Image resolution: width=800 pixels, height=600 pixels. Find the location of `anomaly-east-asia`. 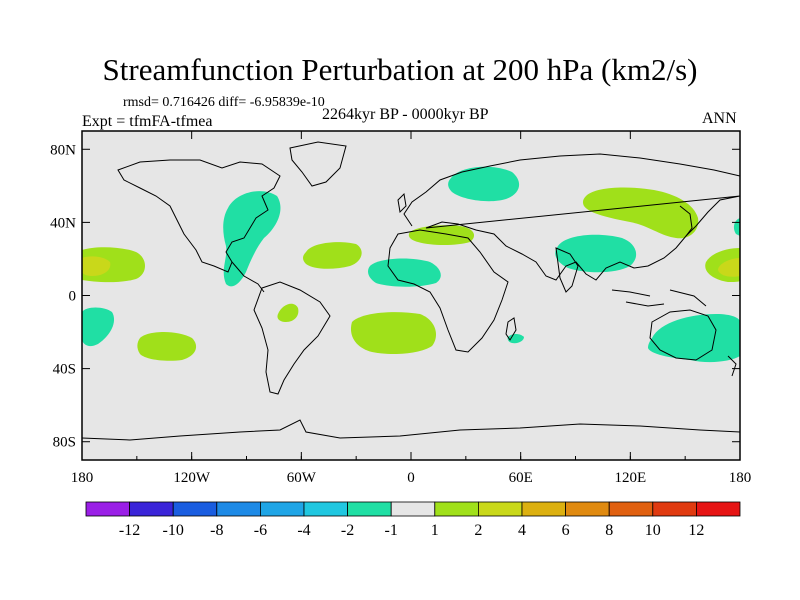

anomaly-east-asia is located at coordinates (640, 213).